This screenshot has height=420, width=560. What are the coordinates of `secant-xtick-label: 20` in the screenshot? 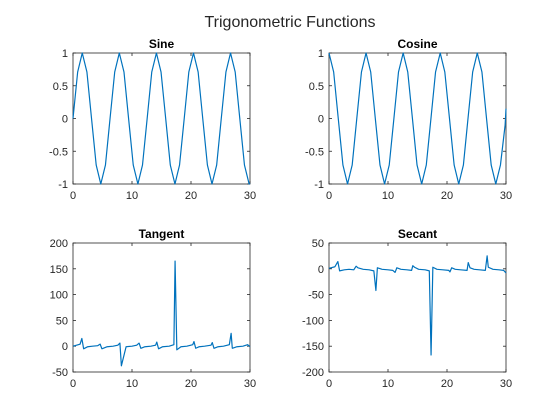 It's located at (447, 384).